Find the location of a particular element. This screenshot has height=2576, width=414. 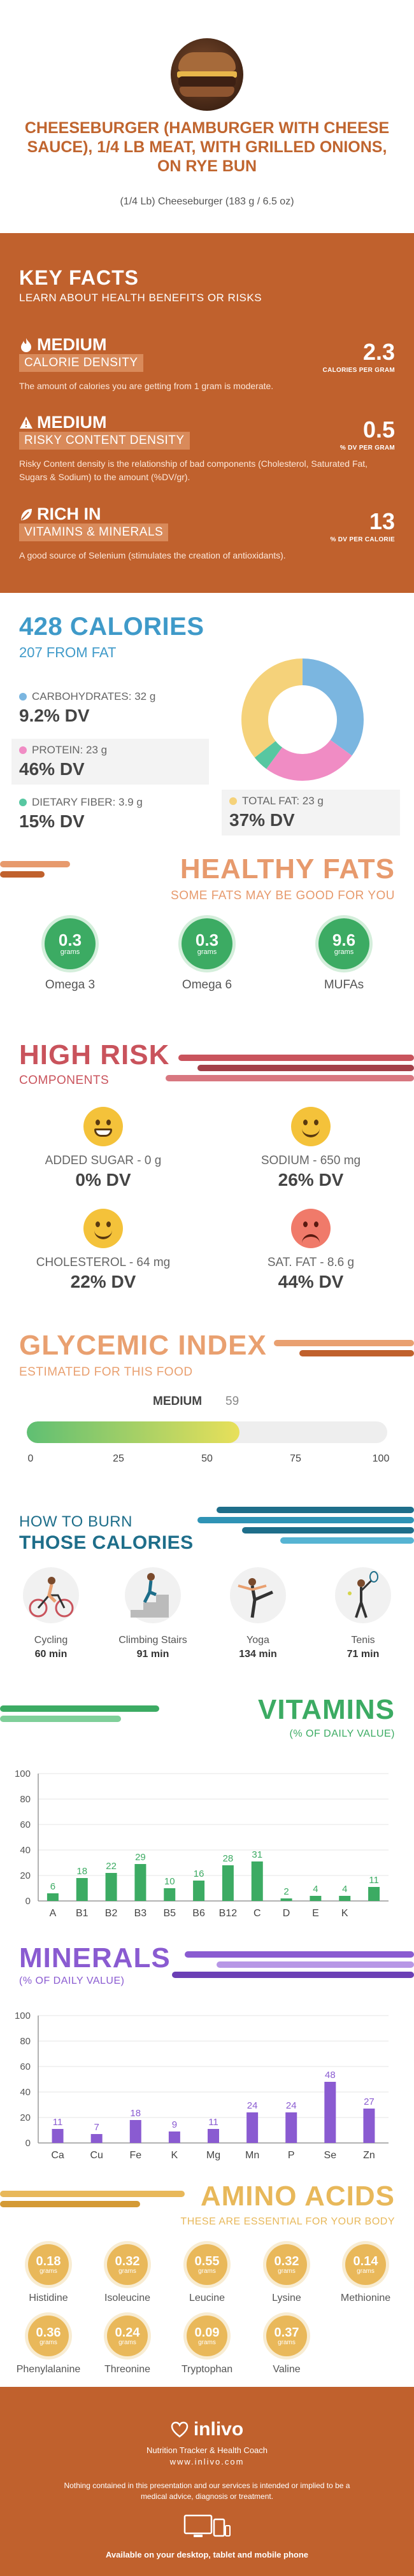

mineral-data-label: 24 is located at coordinates (253, 2105).